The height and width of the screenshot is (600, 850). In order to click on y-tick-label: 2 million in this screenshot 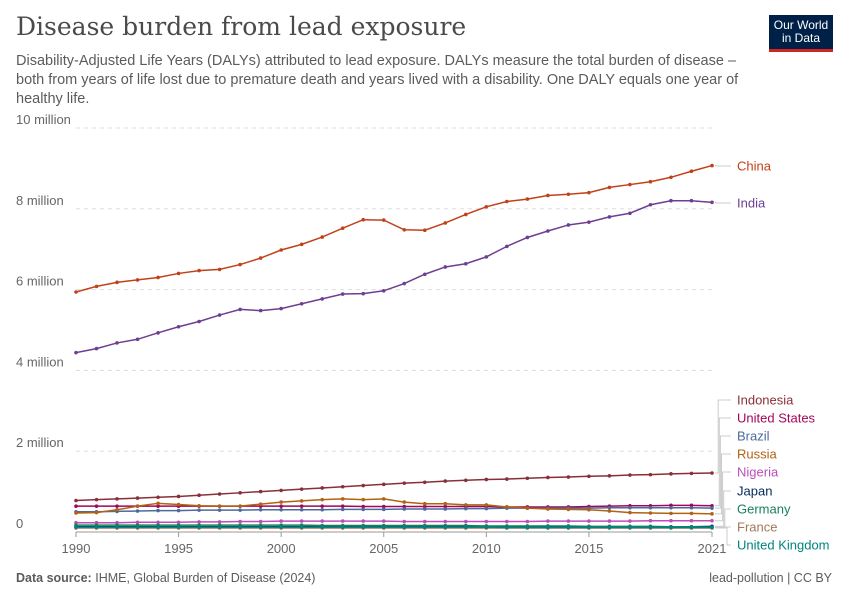, I will do `click(40, 442)`.